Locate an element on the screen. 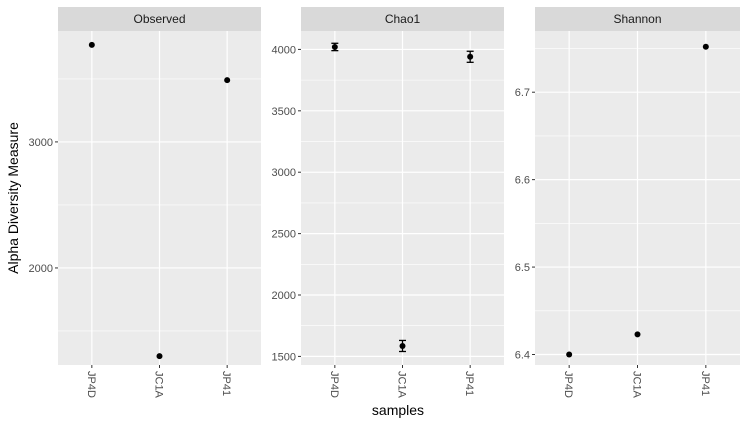 This screenshot has height=426, width=746. panel-title: Shannon is located at coordinates (637, 19).